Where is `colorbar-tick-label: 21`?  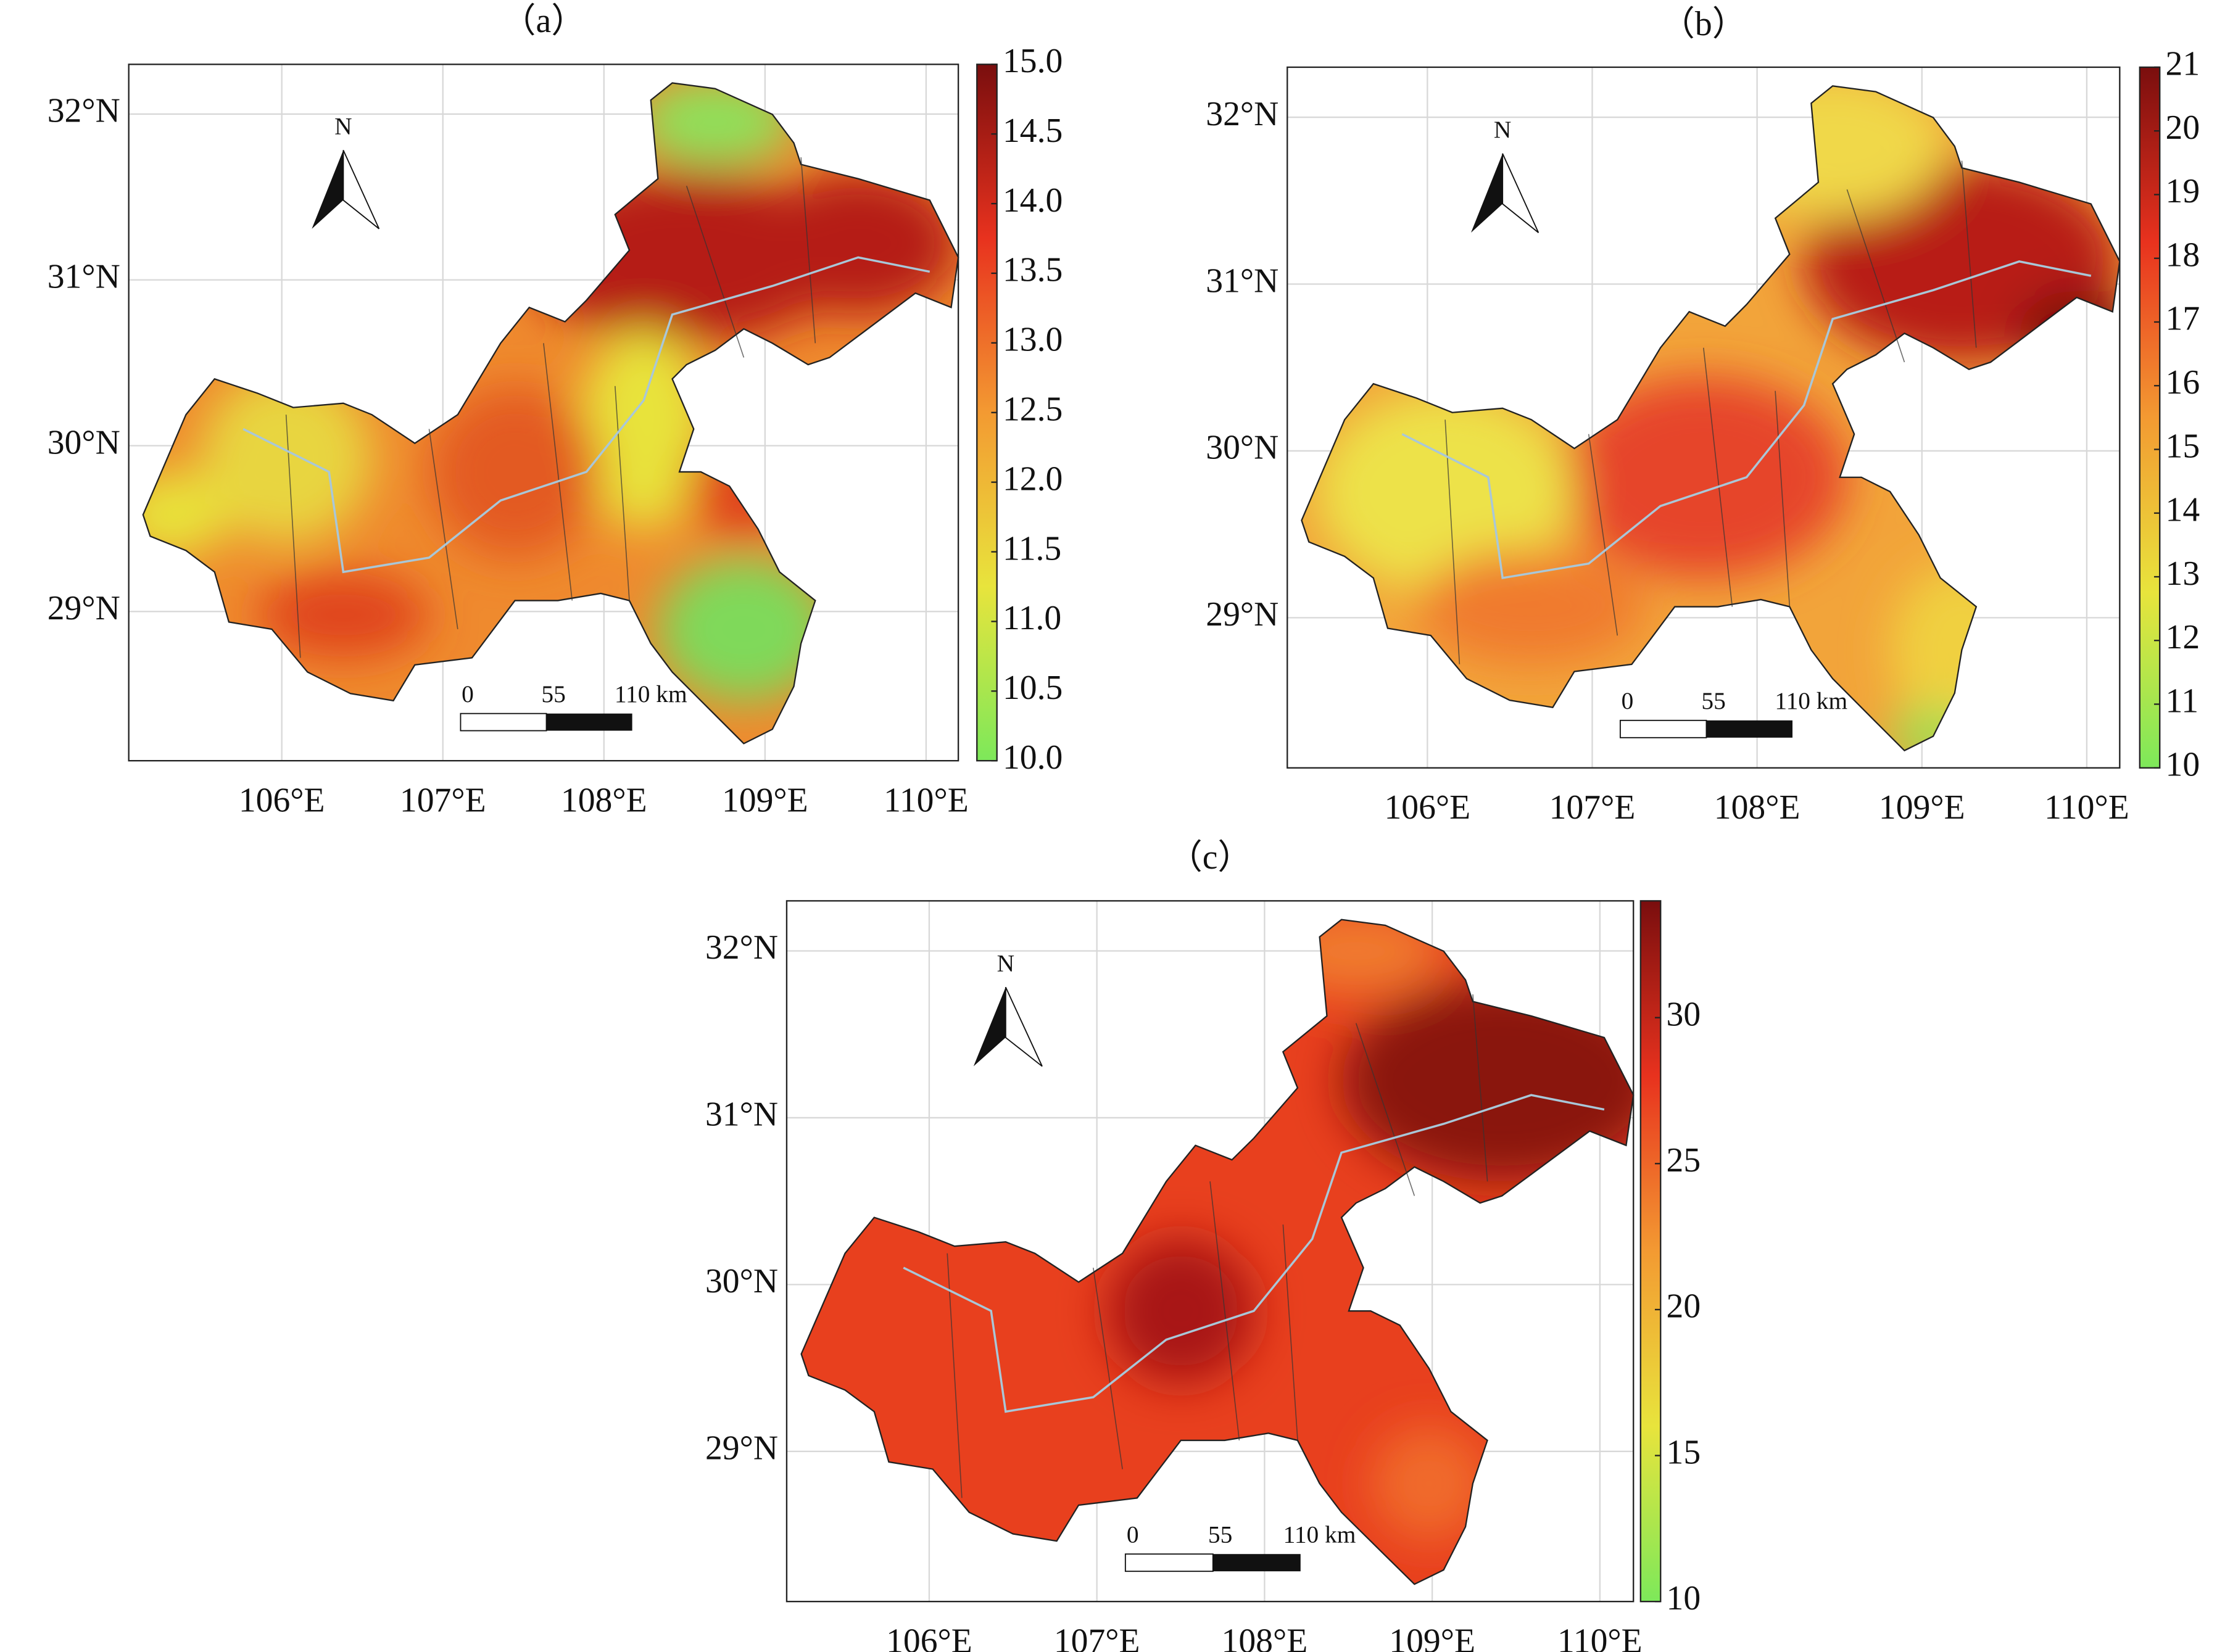
colorbar-tick-label: 21 is located at coordinates (2183, 64).